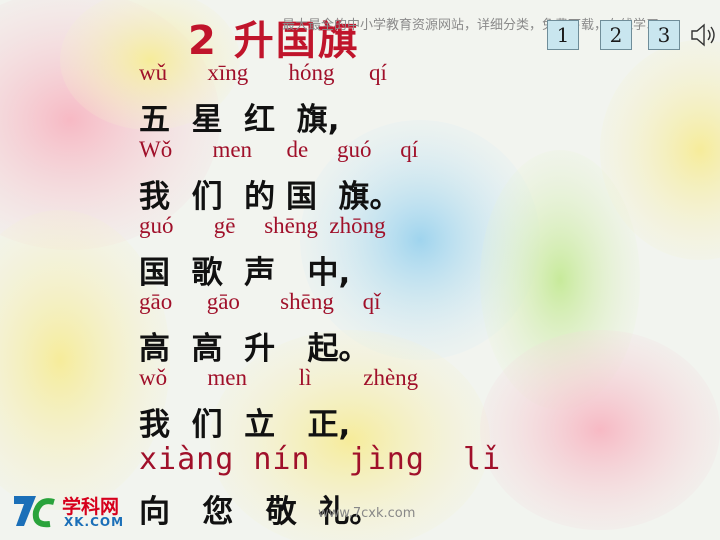 This screenshot has width=720, height=540. What do you see at coordinates (245, 273) in the screenshot?
I see `hanzi-line-3: 国 歌 声 中,` at bounding box center [245, 273].